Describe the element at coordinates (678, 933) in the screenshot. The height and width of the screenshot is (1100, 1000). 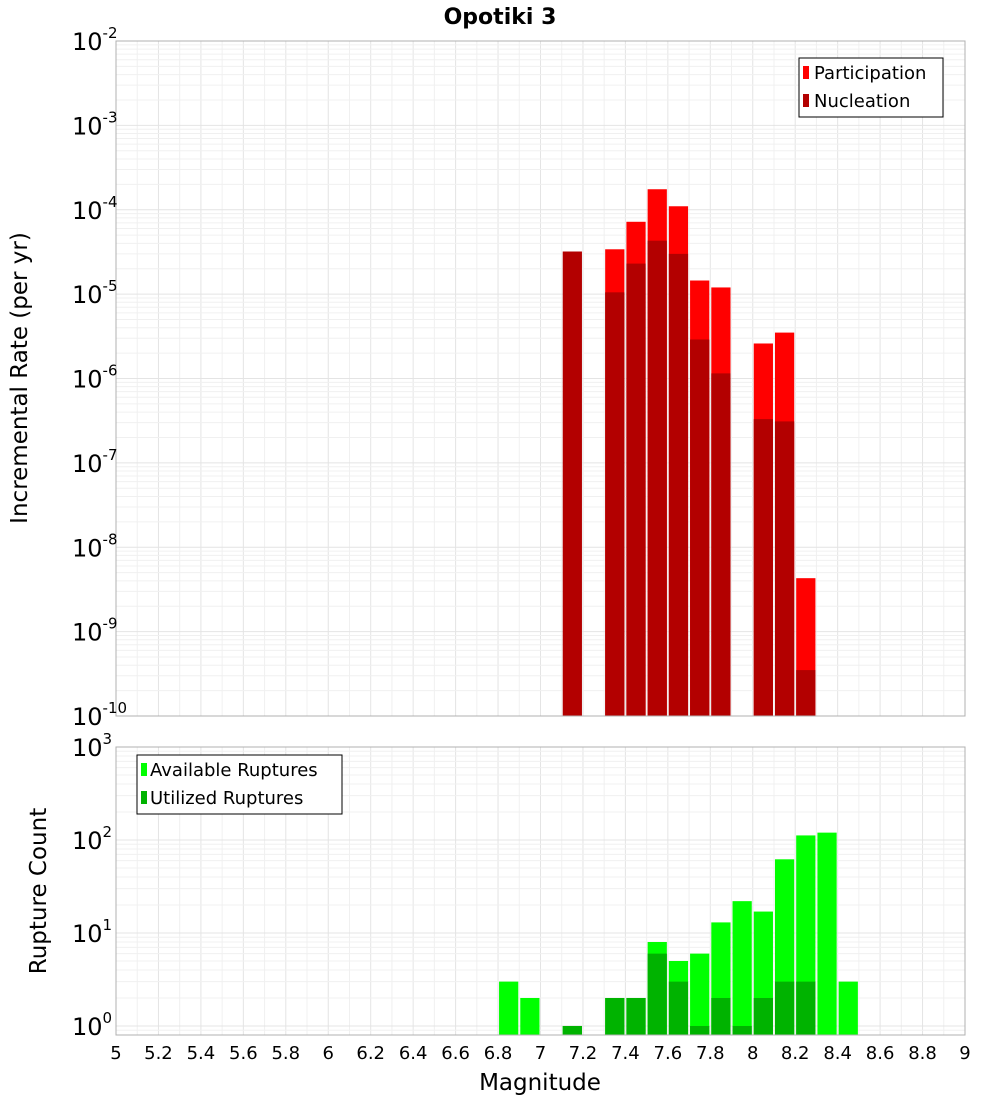
I see `count-bars` at that location.